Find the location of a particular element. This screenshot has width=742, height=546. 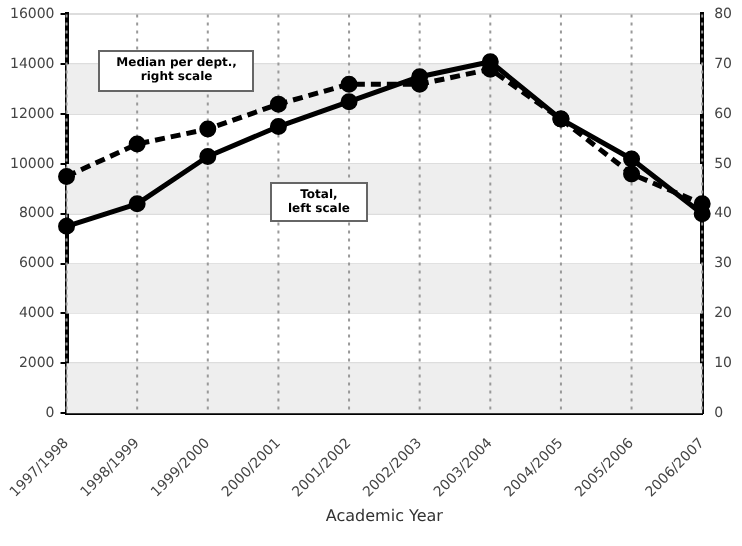

x-axis-title: Academic Year is located at coordinates (385, 515).